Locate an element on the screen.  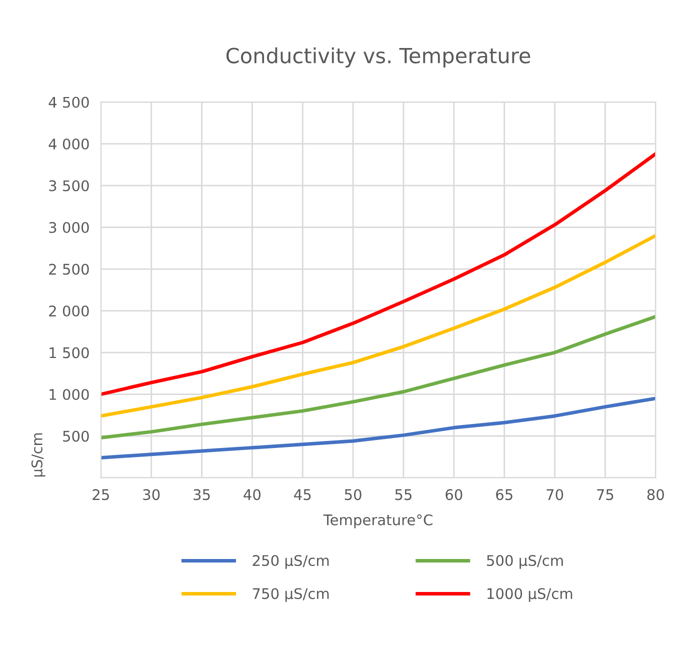
x-tick-label: 60 is located at coordinates (454, 494).